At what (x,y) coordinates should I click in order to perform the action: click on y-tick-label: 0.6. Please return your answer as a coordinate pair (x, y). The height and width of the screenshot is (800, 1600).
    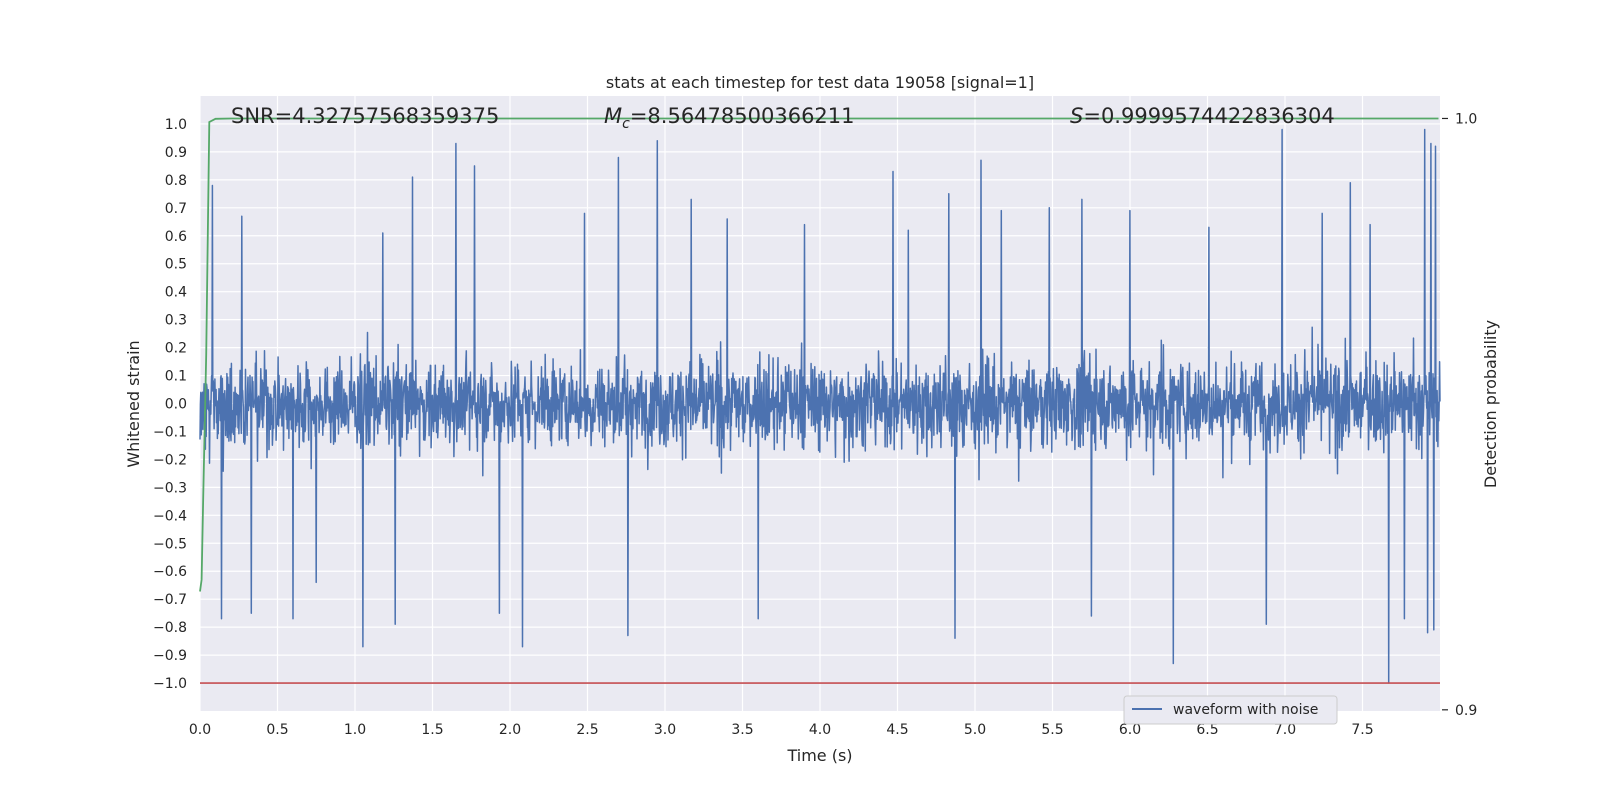
    Looking at the image, I should click on (176, 237).